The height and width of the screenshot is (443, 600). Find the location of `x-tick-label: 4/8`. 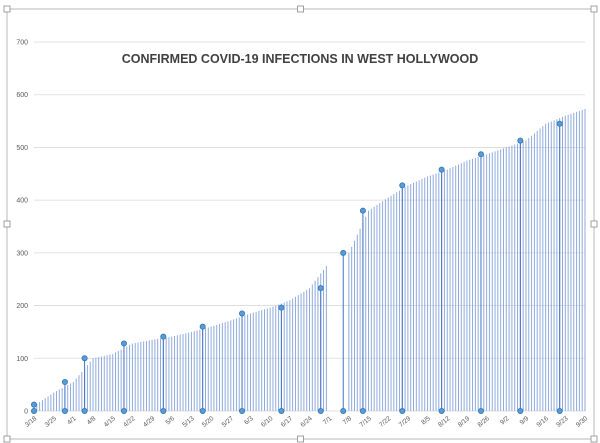

x-tick-label: 4/8 is located at coordinates (92, 420).